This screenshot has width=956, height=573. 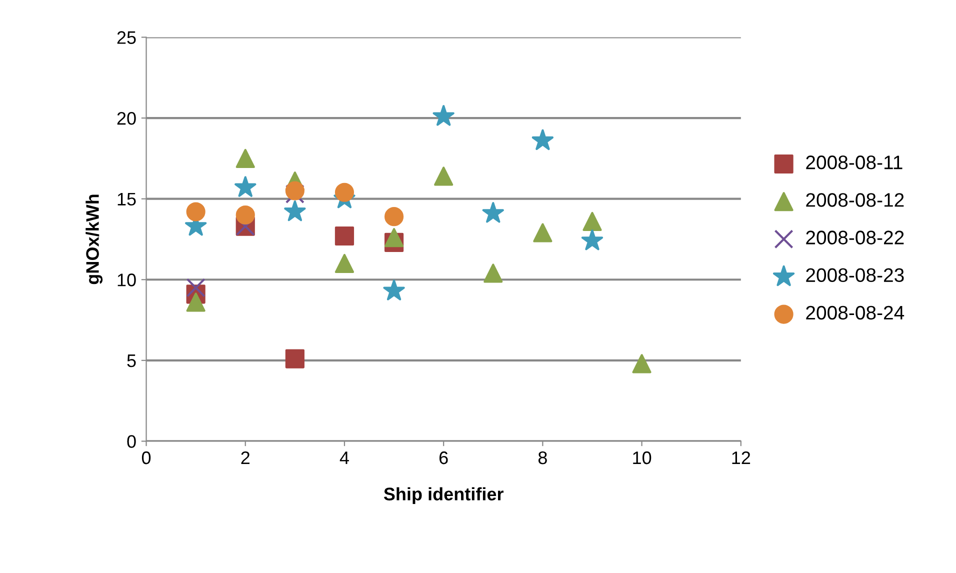 I want to click on x-axis-title: Ship identifier, so click(x=444, y=495).